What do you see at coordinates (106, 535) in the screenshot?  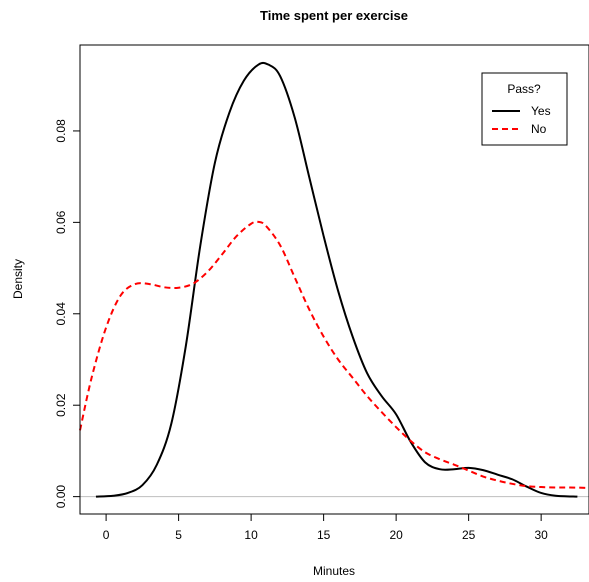 I see `x-tick-label: 0` at bounding box center [106, 535].